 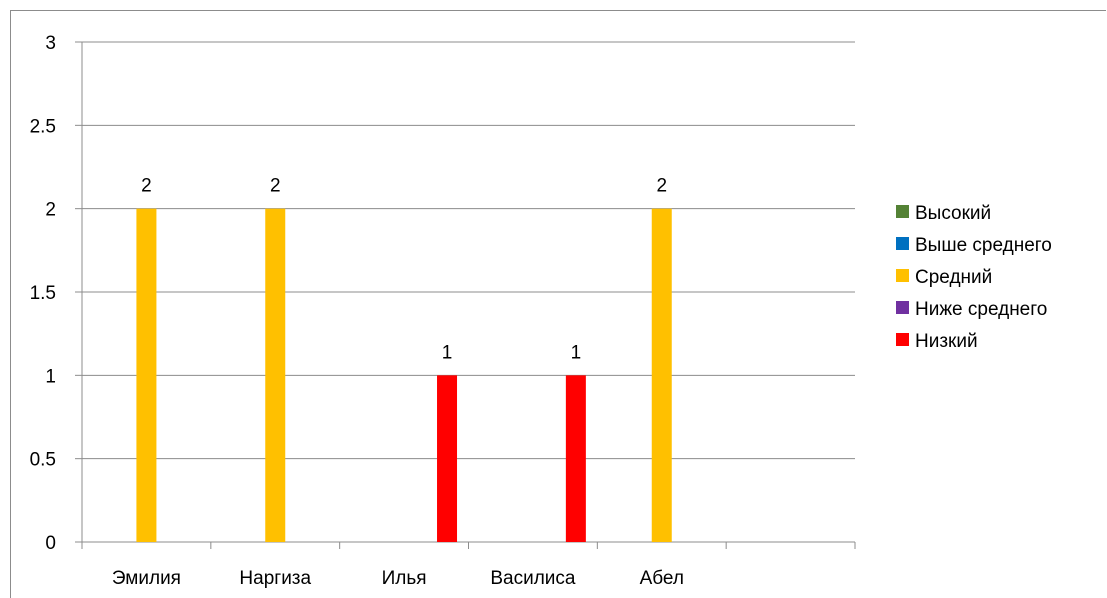 I want to click on y-tick-label: 3, so click(x=50, y=43).